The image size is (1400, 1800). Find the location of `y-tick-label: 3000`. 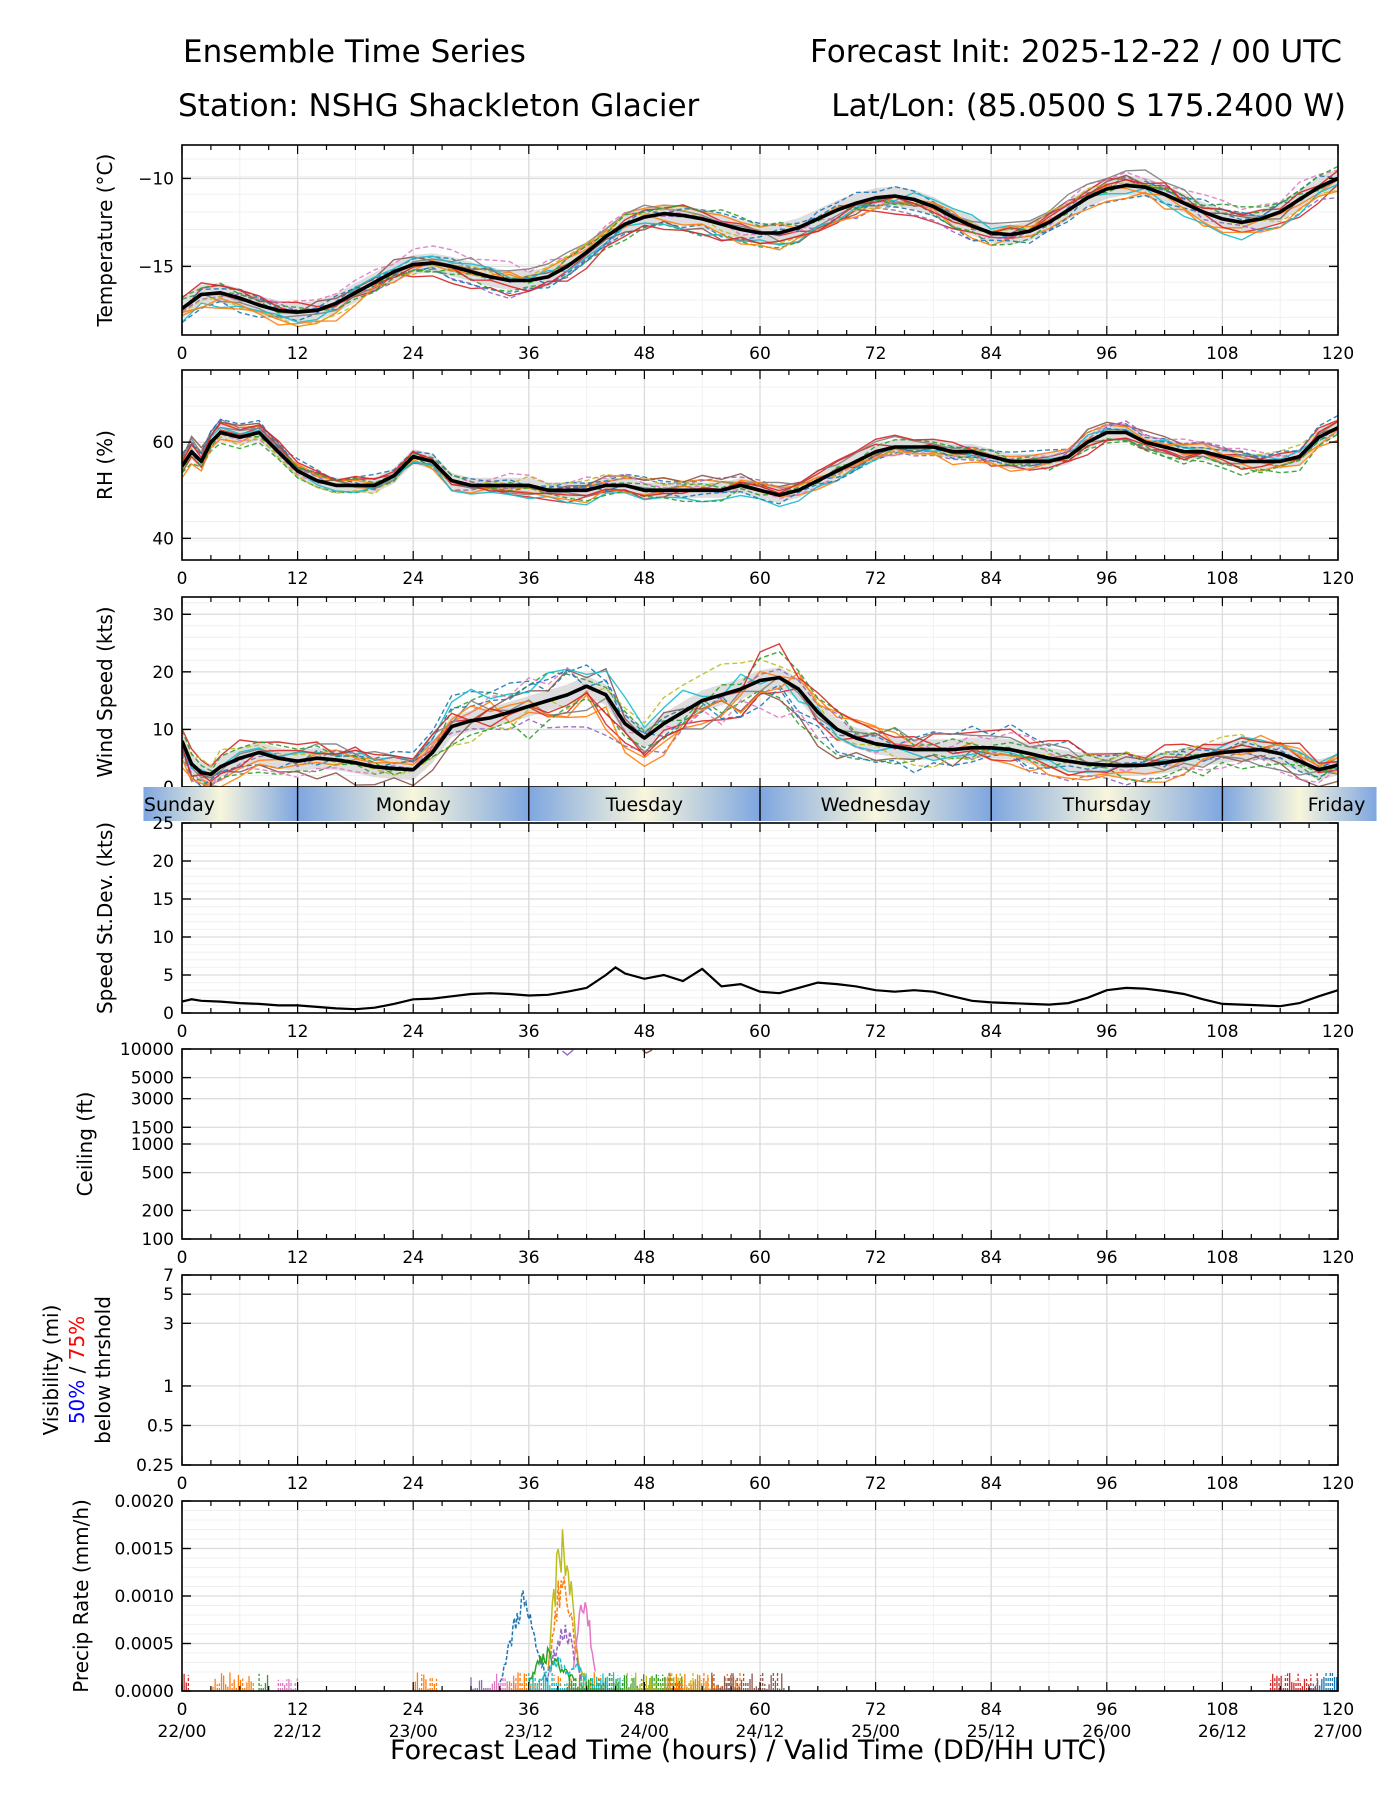

y-tick-label: 3000 is located at coordinates (152, 1100).